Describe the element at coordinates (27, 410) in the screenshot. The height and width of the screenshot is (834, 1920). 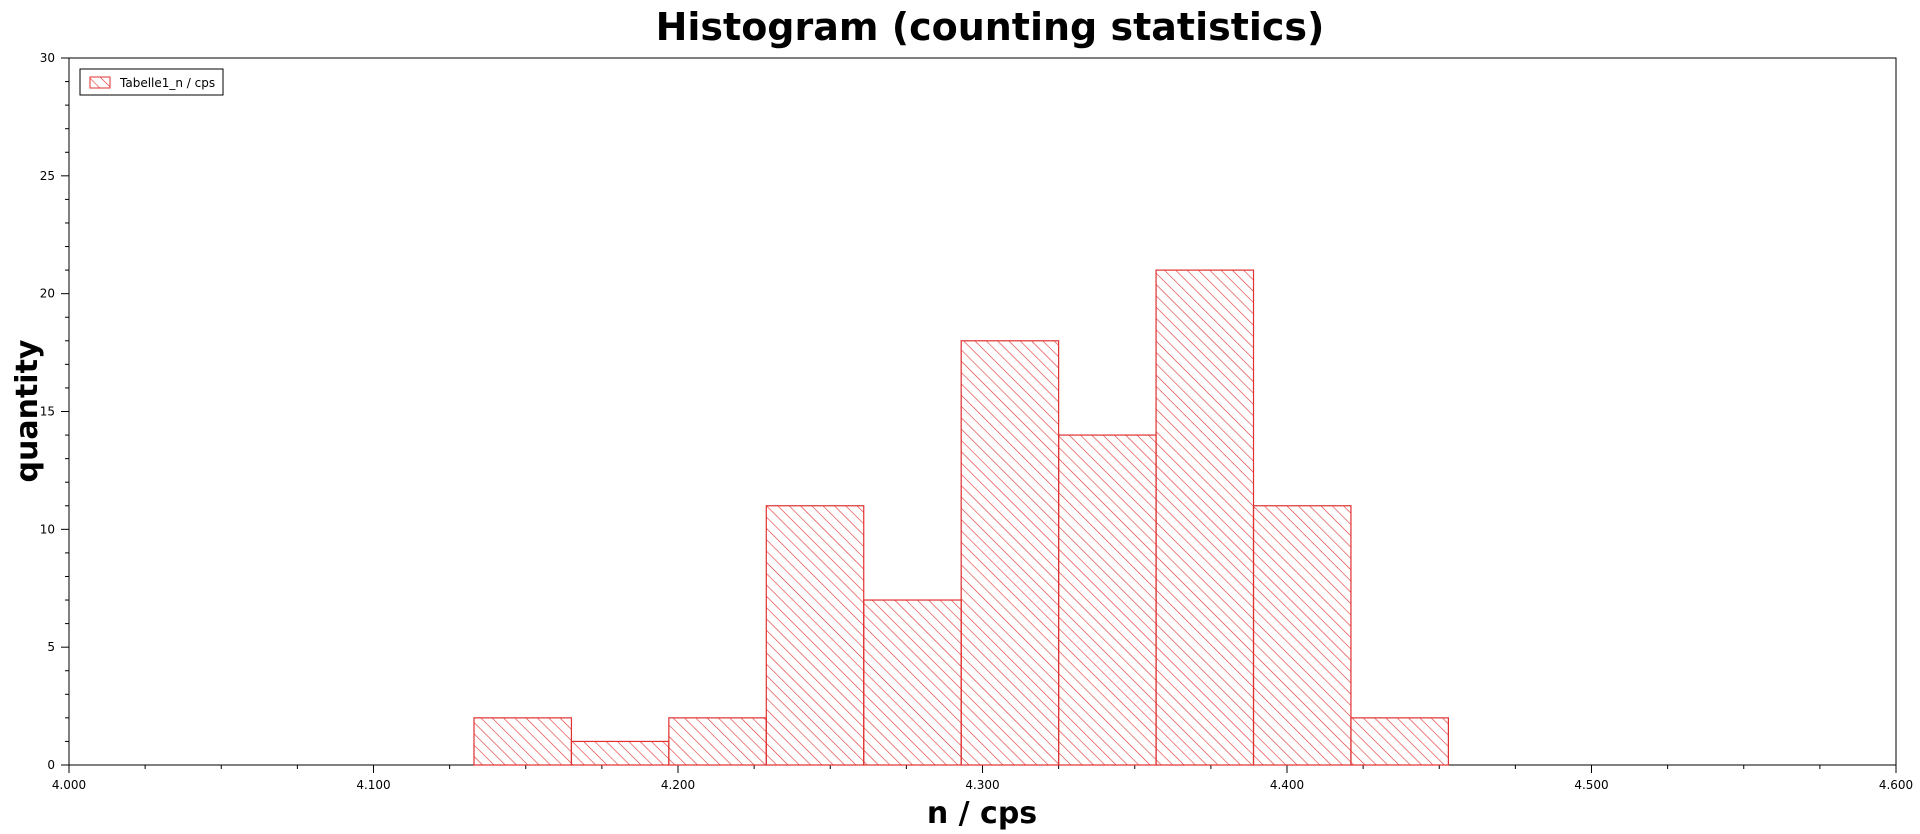
I see `y-axis-label: quantity` at that location.